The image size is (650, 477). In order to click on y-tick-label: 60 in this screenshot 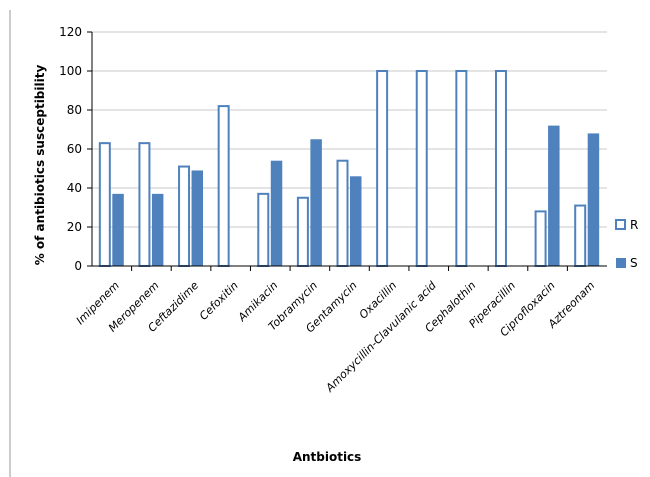, I will do `click(74, 149)`.